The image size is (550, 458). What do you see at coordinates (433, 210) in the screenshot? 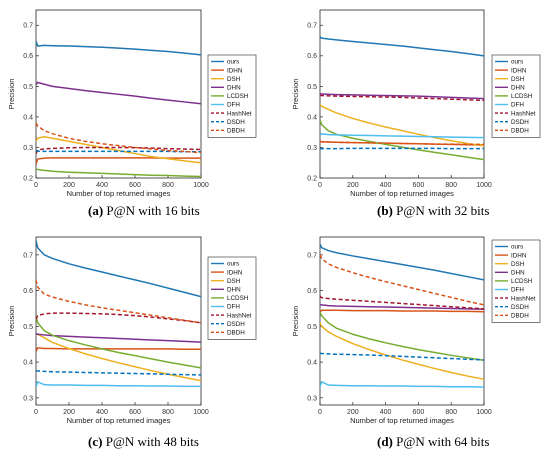
I see `panel-caption: (b) P@N with 32 bits` at bounding box center [433, 210].